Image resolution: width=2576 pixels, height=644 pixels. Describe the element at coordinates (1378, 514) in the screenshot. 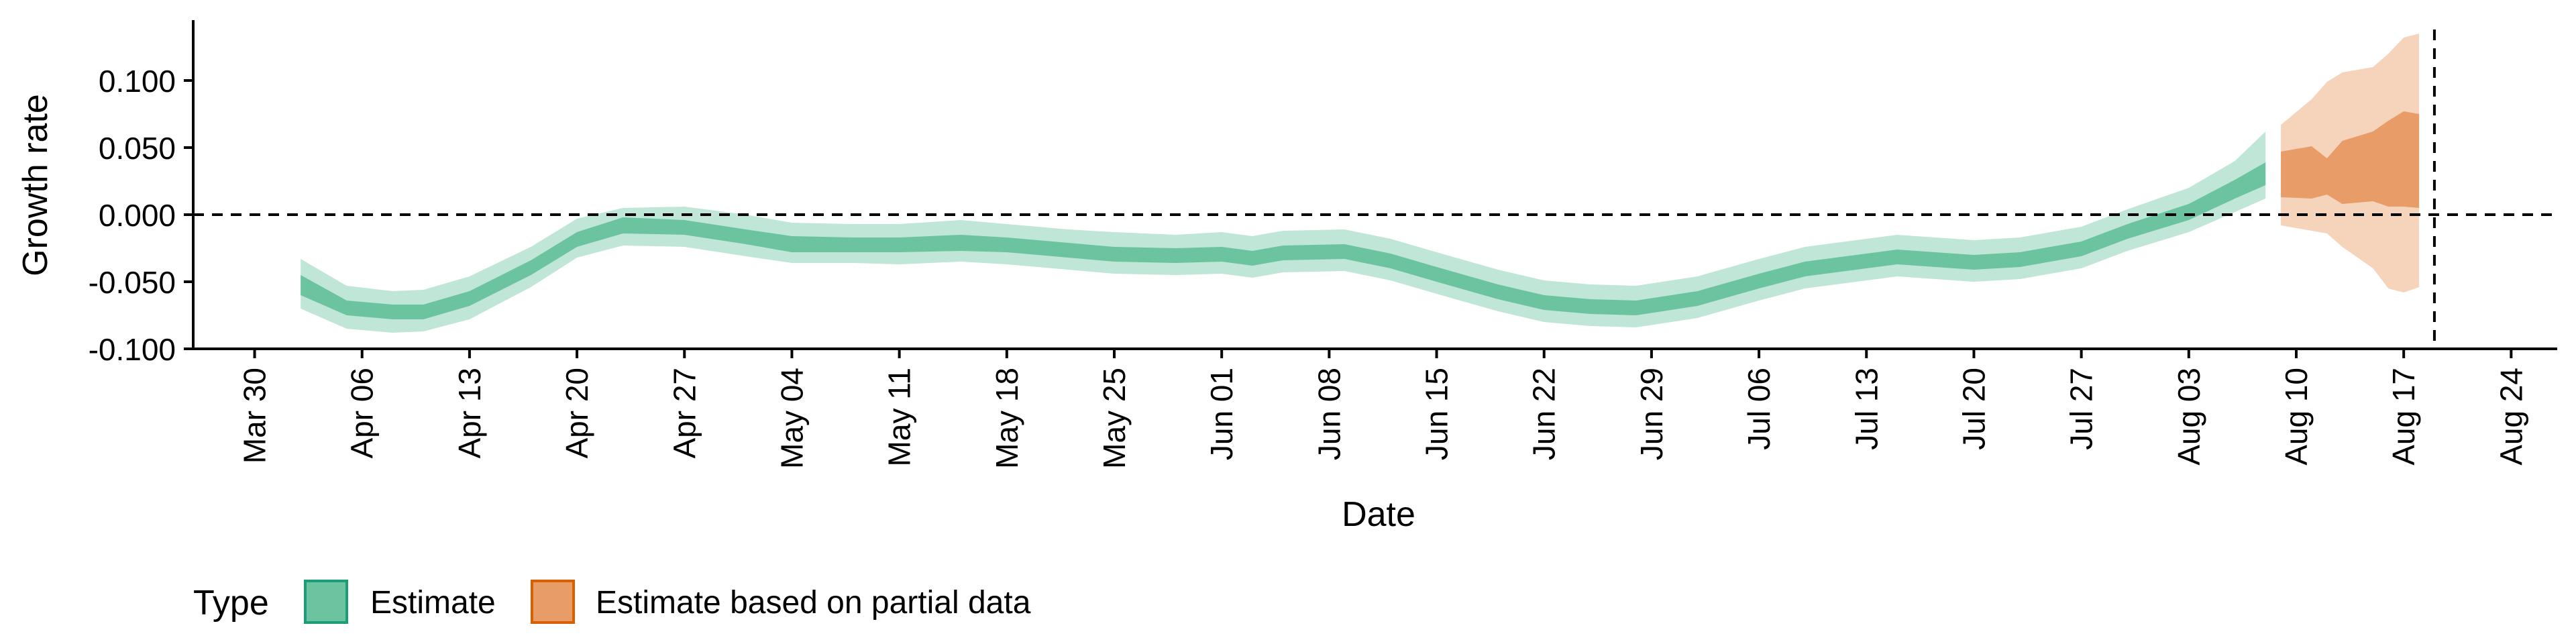

I see `x-axis-title: Date` at that location.